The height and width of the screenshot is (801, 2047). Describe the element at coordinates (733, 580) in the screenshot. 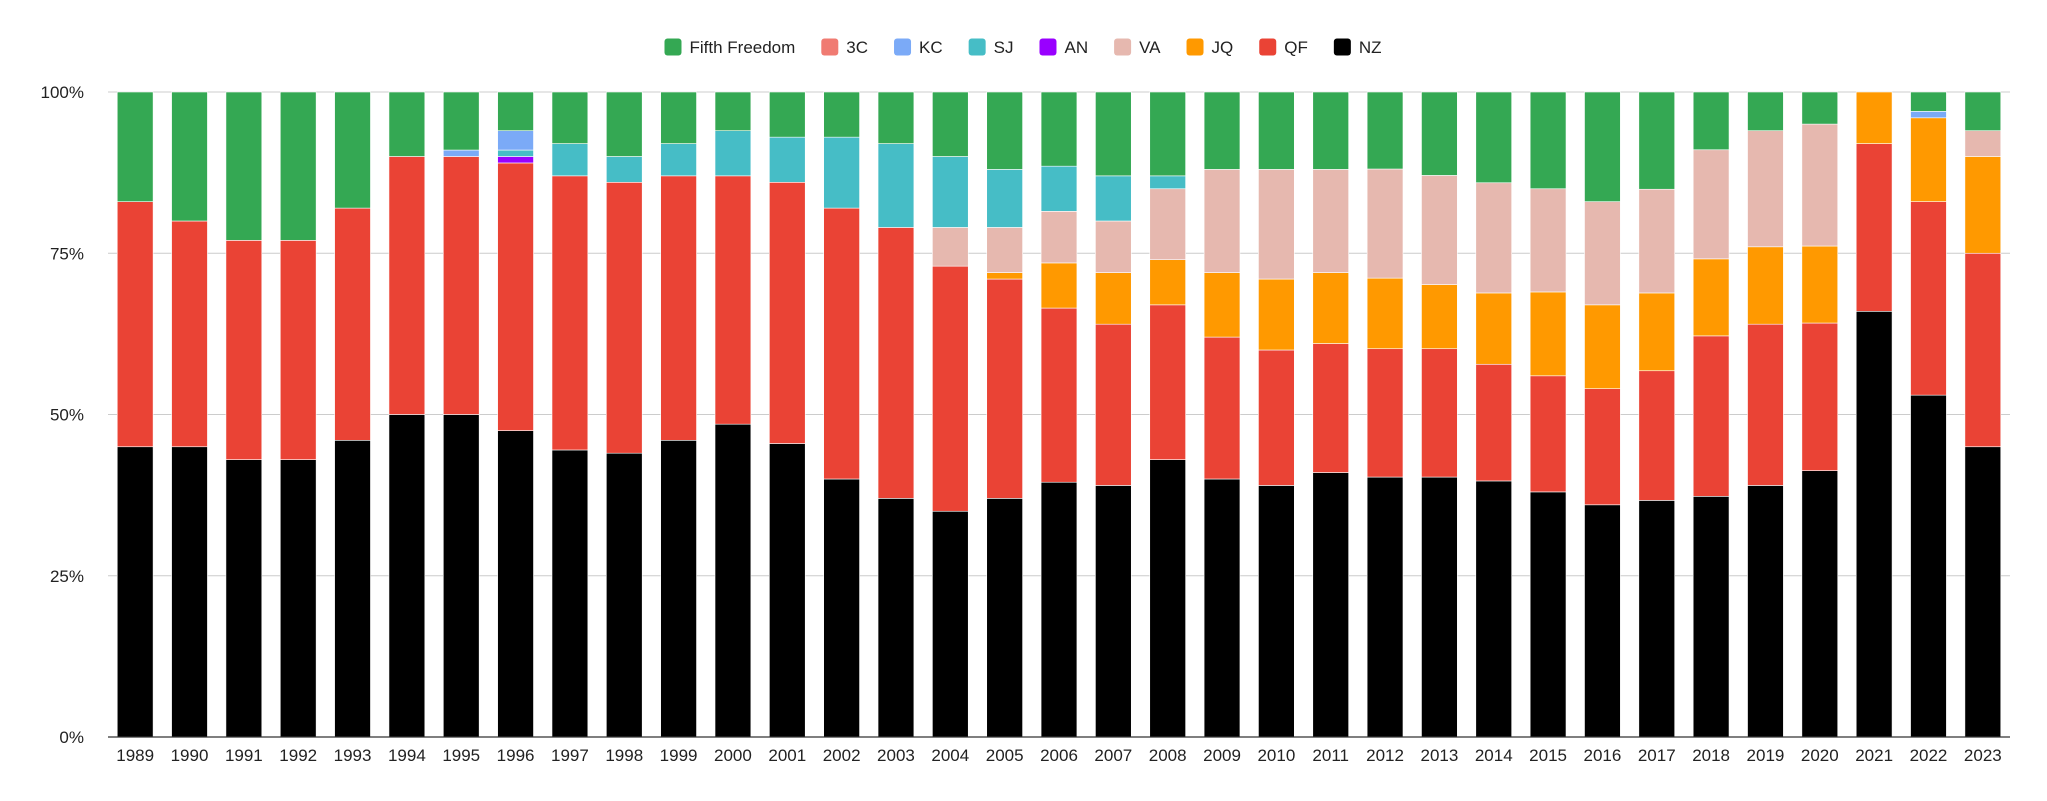

I see `bar-nz-2000` at that location.